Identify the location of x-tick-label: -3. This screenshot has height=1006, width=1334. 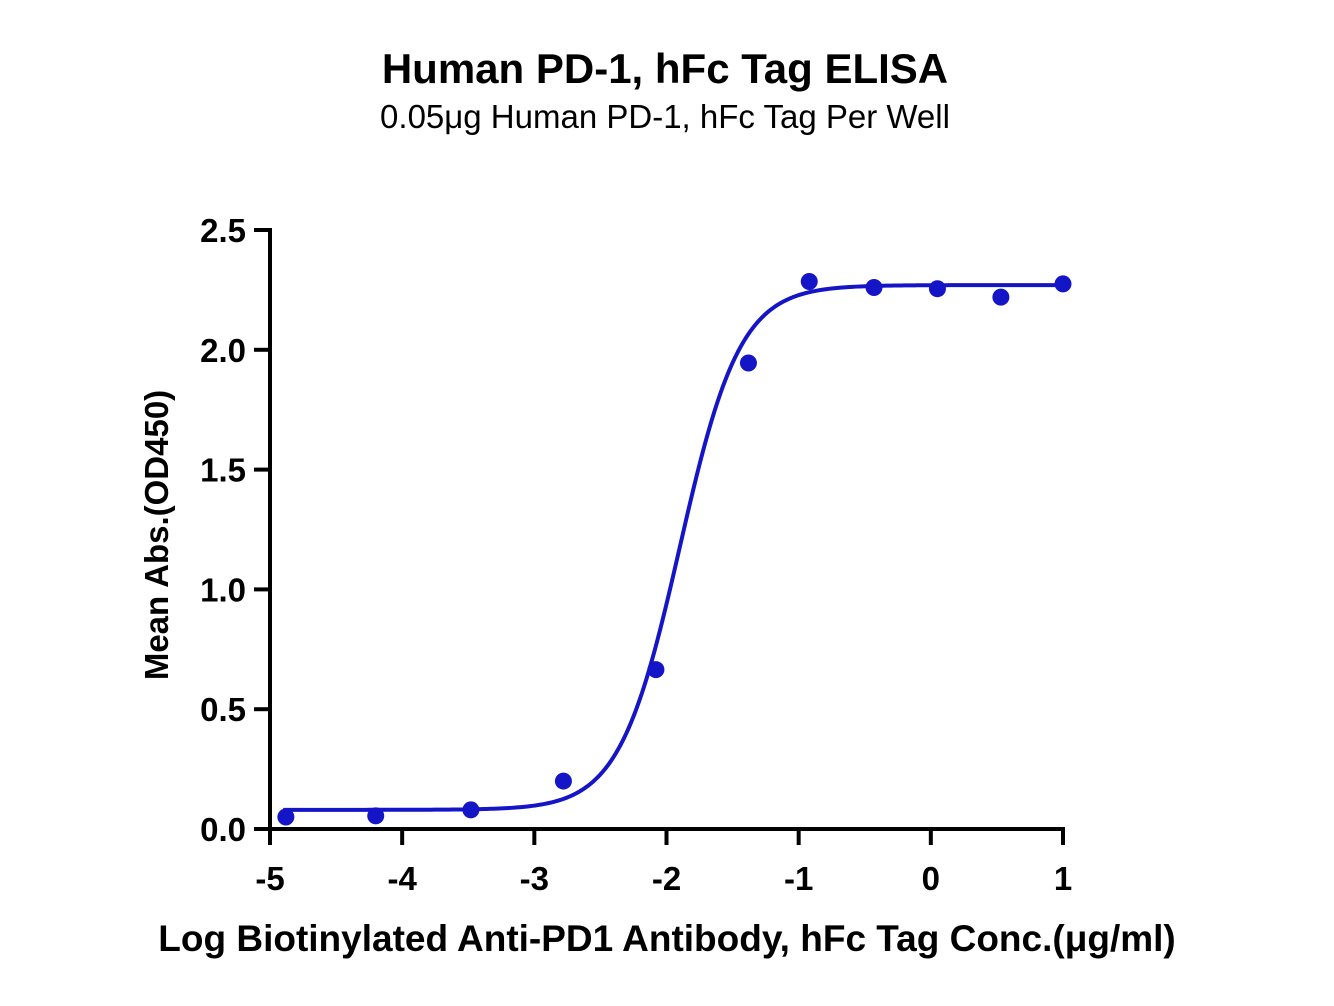
(534, 878).